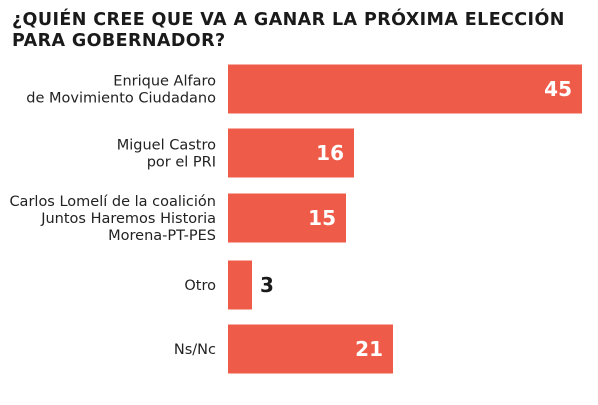 The height and width of the screenshot is (405, 598). Describe the element at coordinates (121, 99) in the screenshot. I see `category-label-0-line-1: de Movimiento Ciudadano` at that location.